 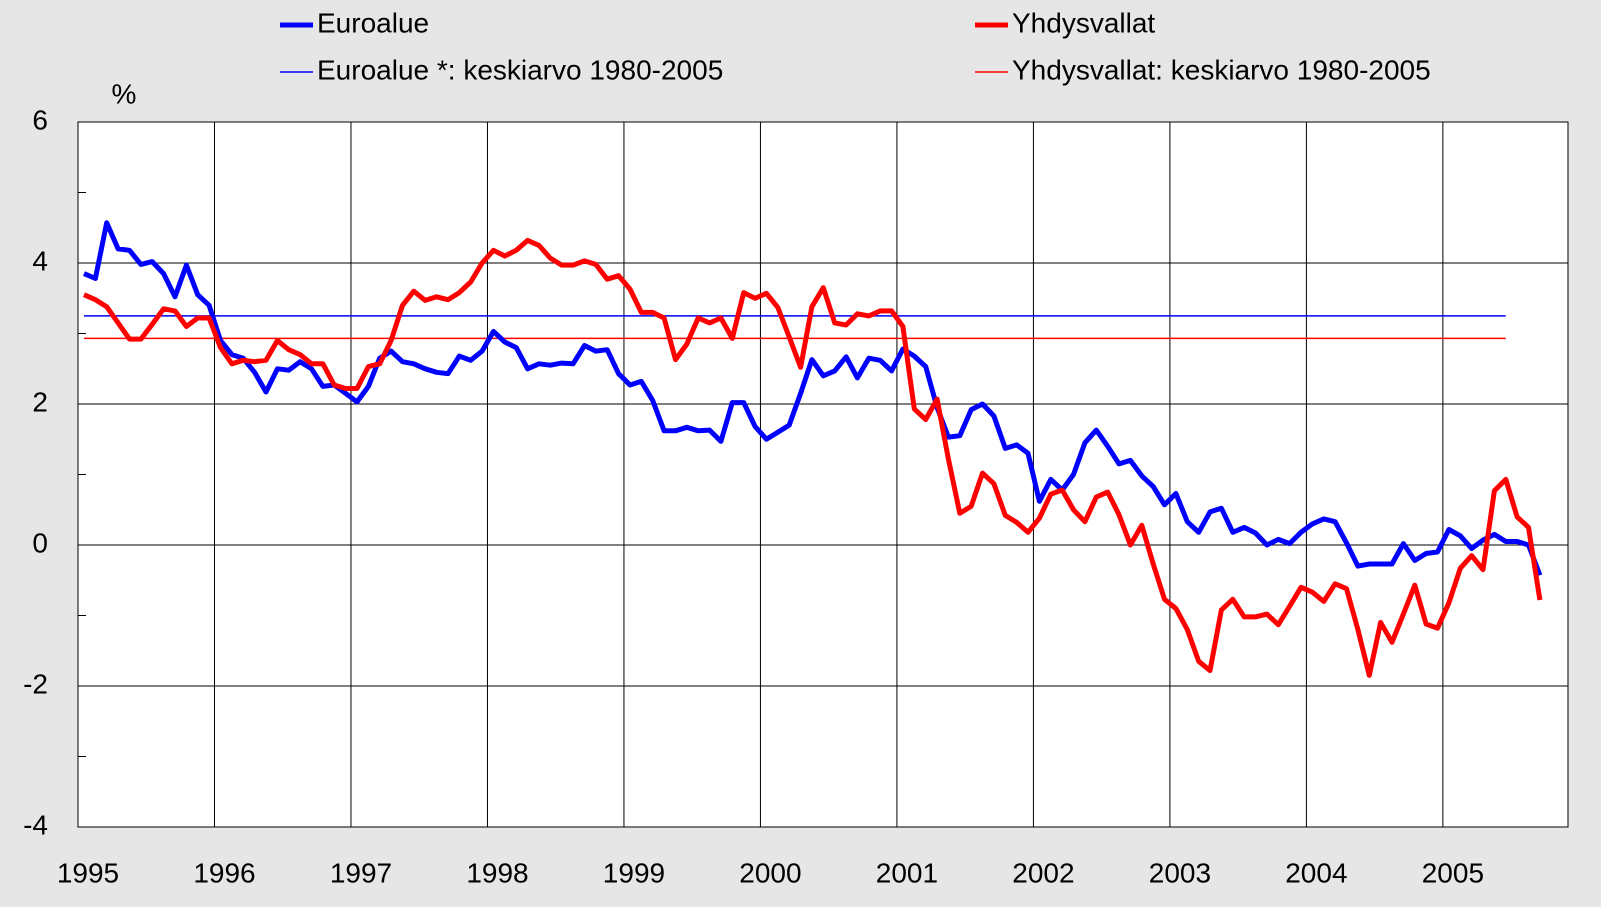 What do you see at coordinates (373, 22) in the screenshot?
I see `legend-label: Euroalue` at bounding box center [373, 22].